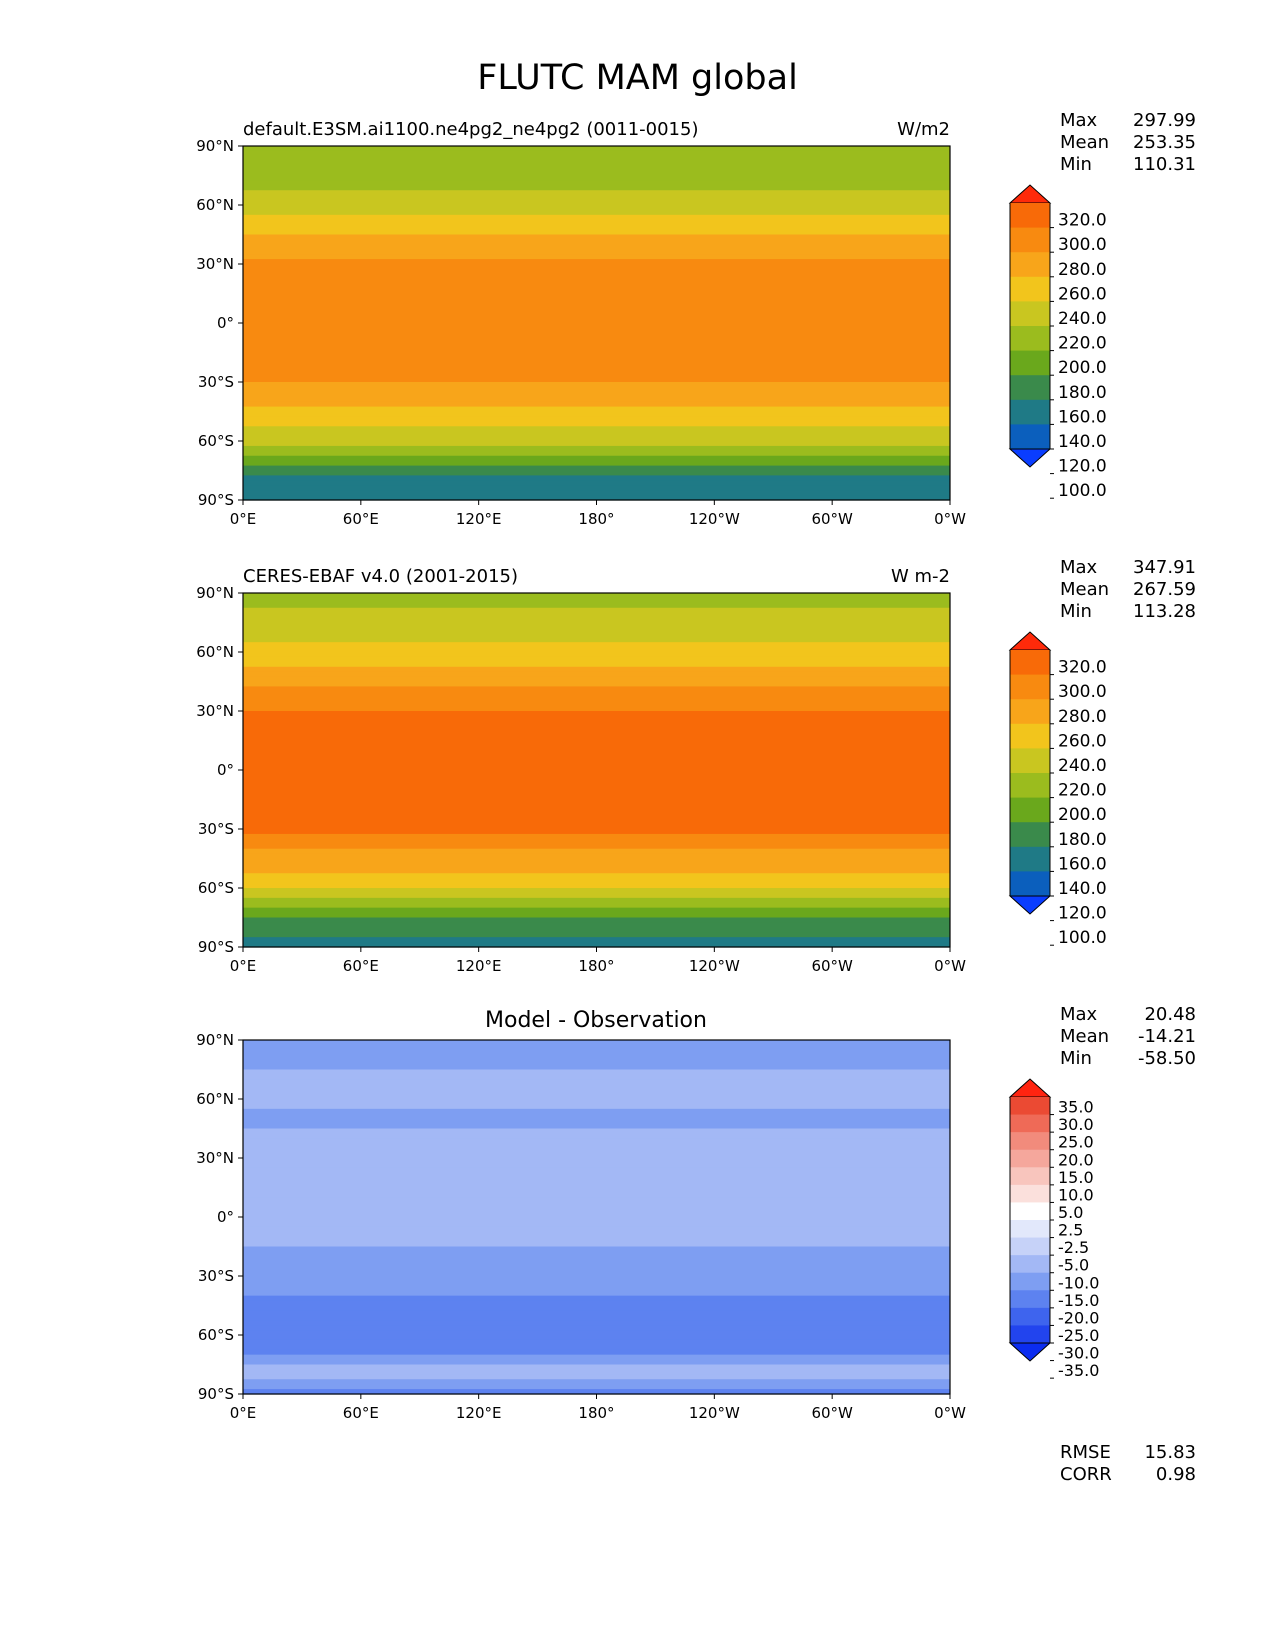 Image resolution: width=1275 pixels, height=1650 pixels. Describe the element at coordinates (1085, 1036) in the screenshot. I see `stat-mean-label: Mean` at that location.